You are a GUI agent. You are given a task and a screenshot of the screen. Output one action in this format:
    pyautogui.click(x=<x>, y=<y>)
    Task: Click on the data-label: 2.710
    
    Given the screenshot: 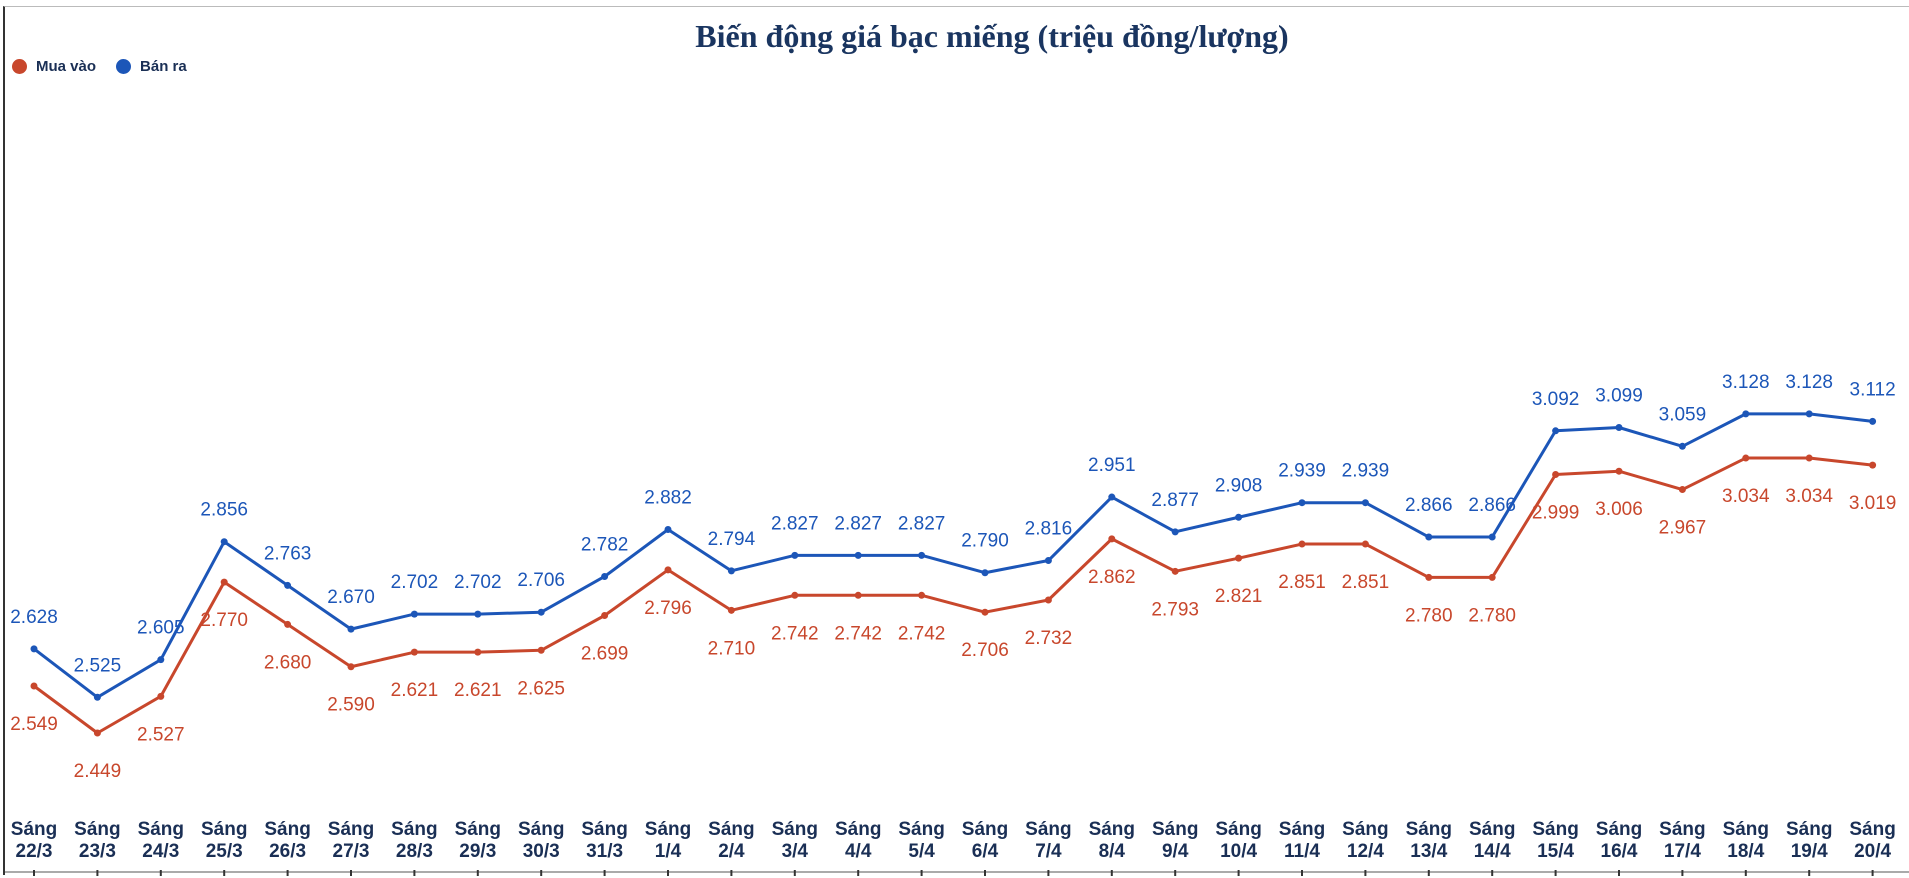 What is the action you would take?
    pyautogui.click(x=732, y=648)
    